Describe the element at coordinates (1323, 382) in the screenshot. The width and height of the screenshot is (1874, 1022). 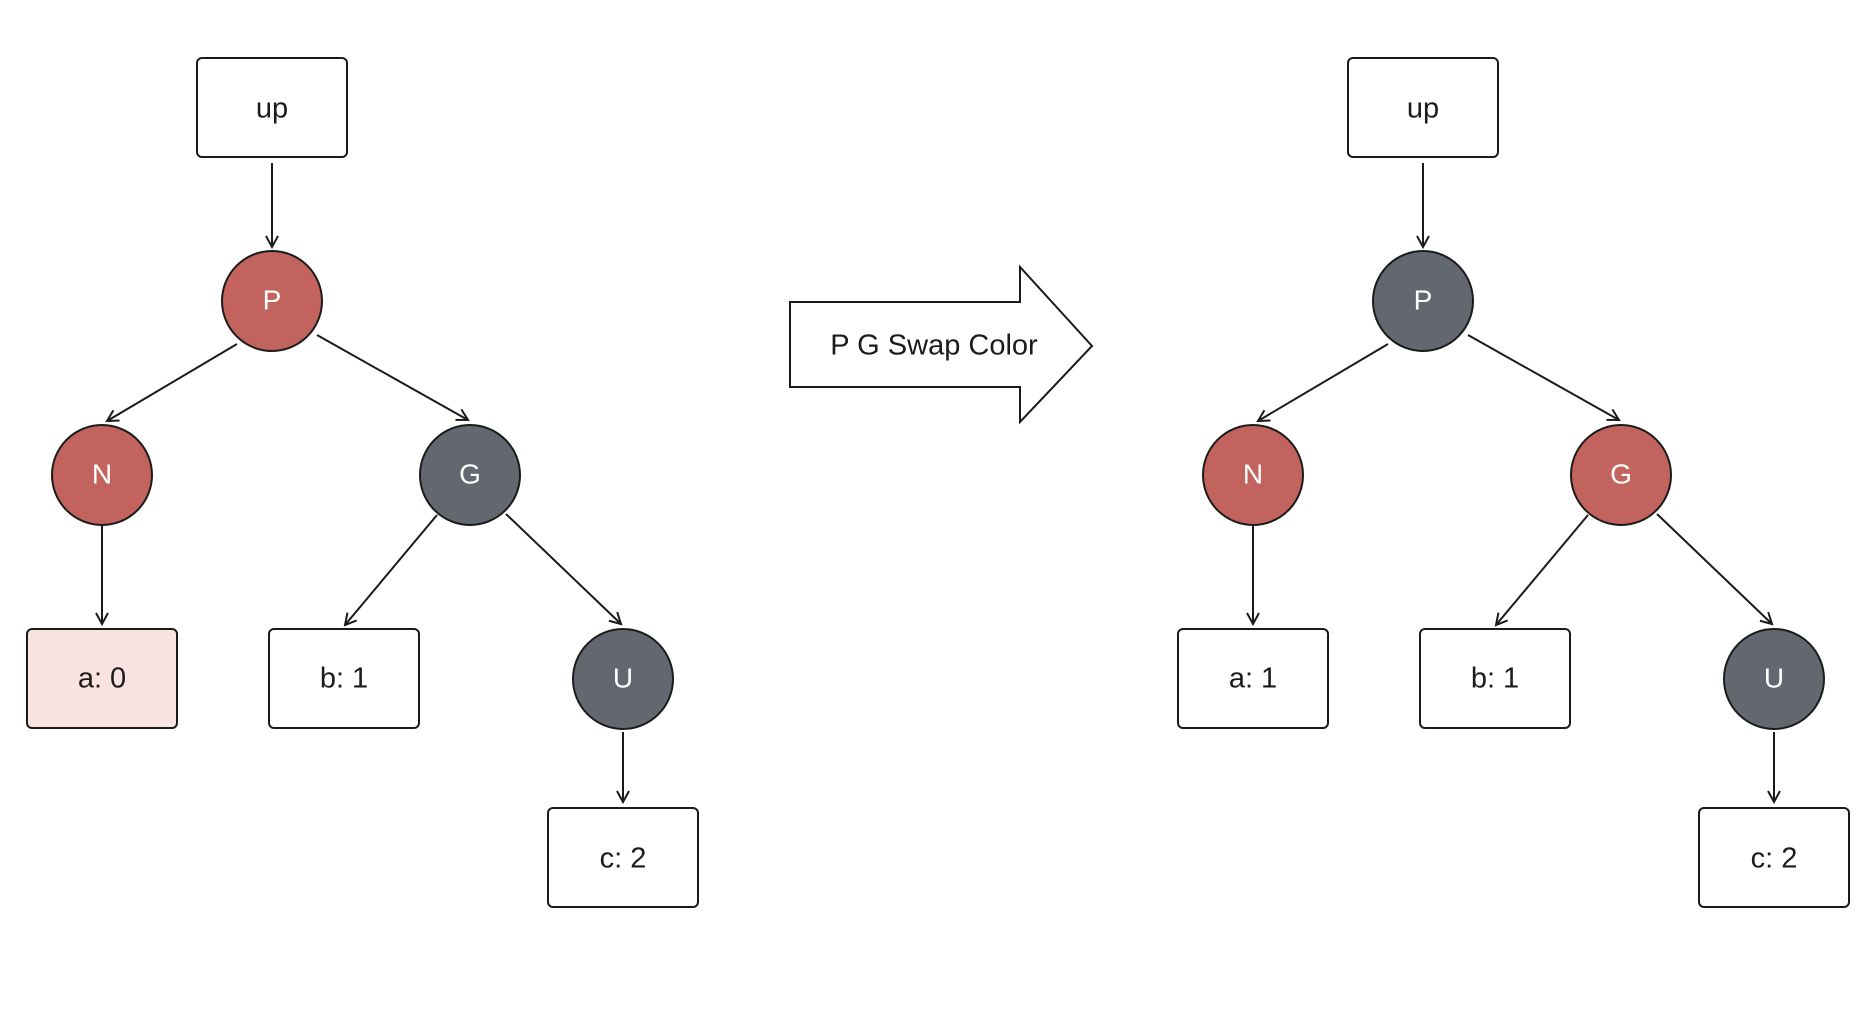
I see `edge-p-to-n-after` at that location.